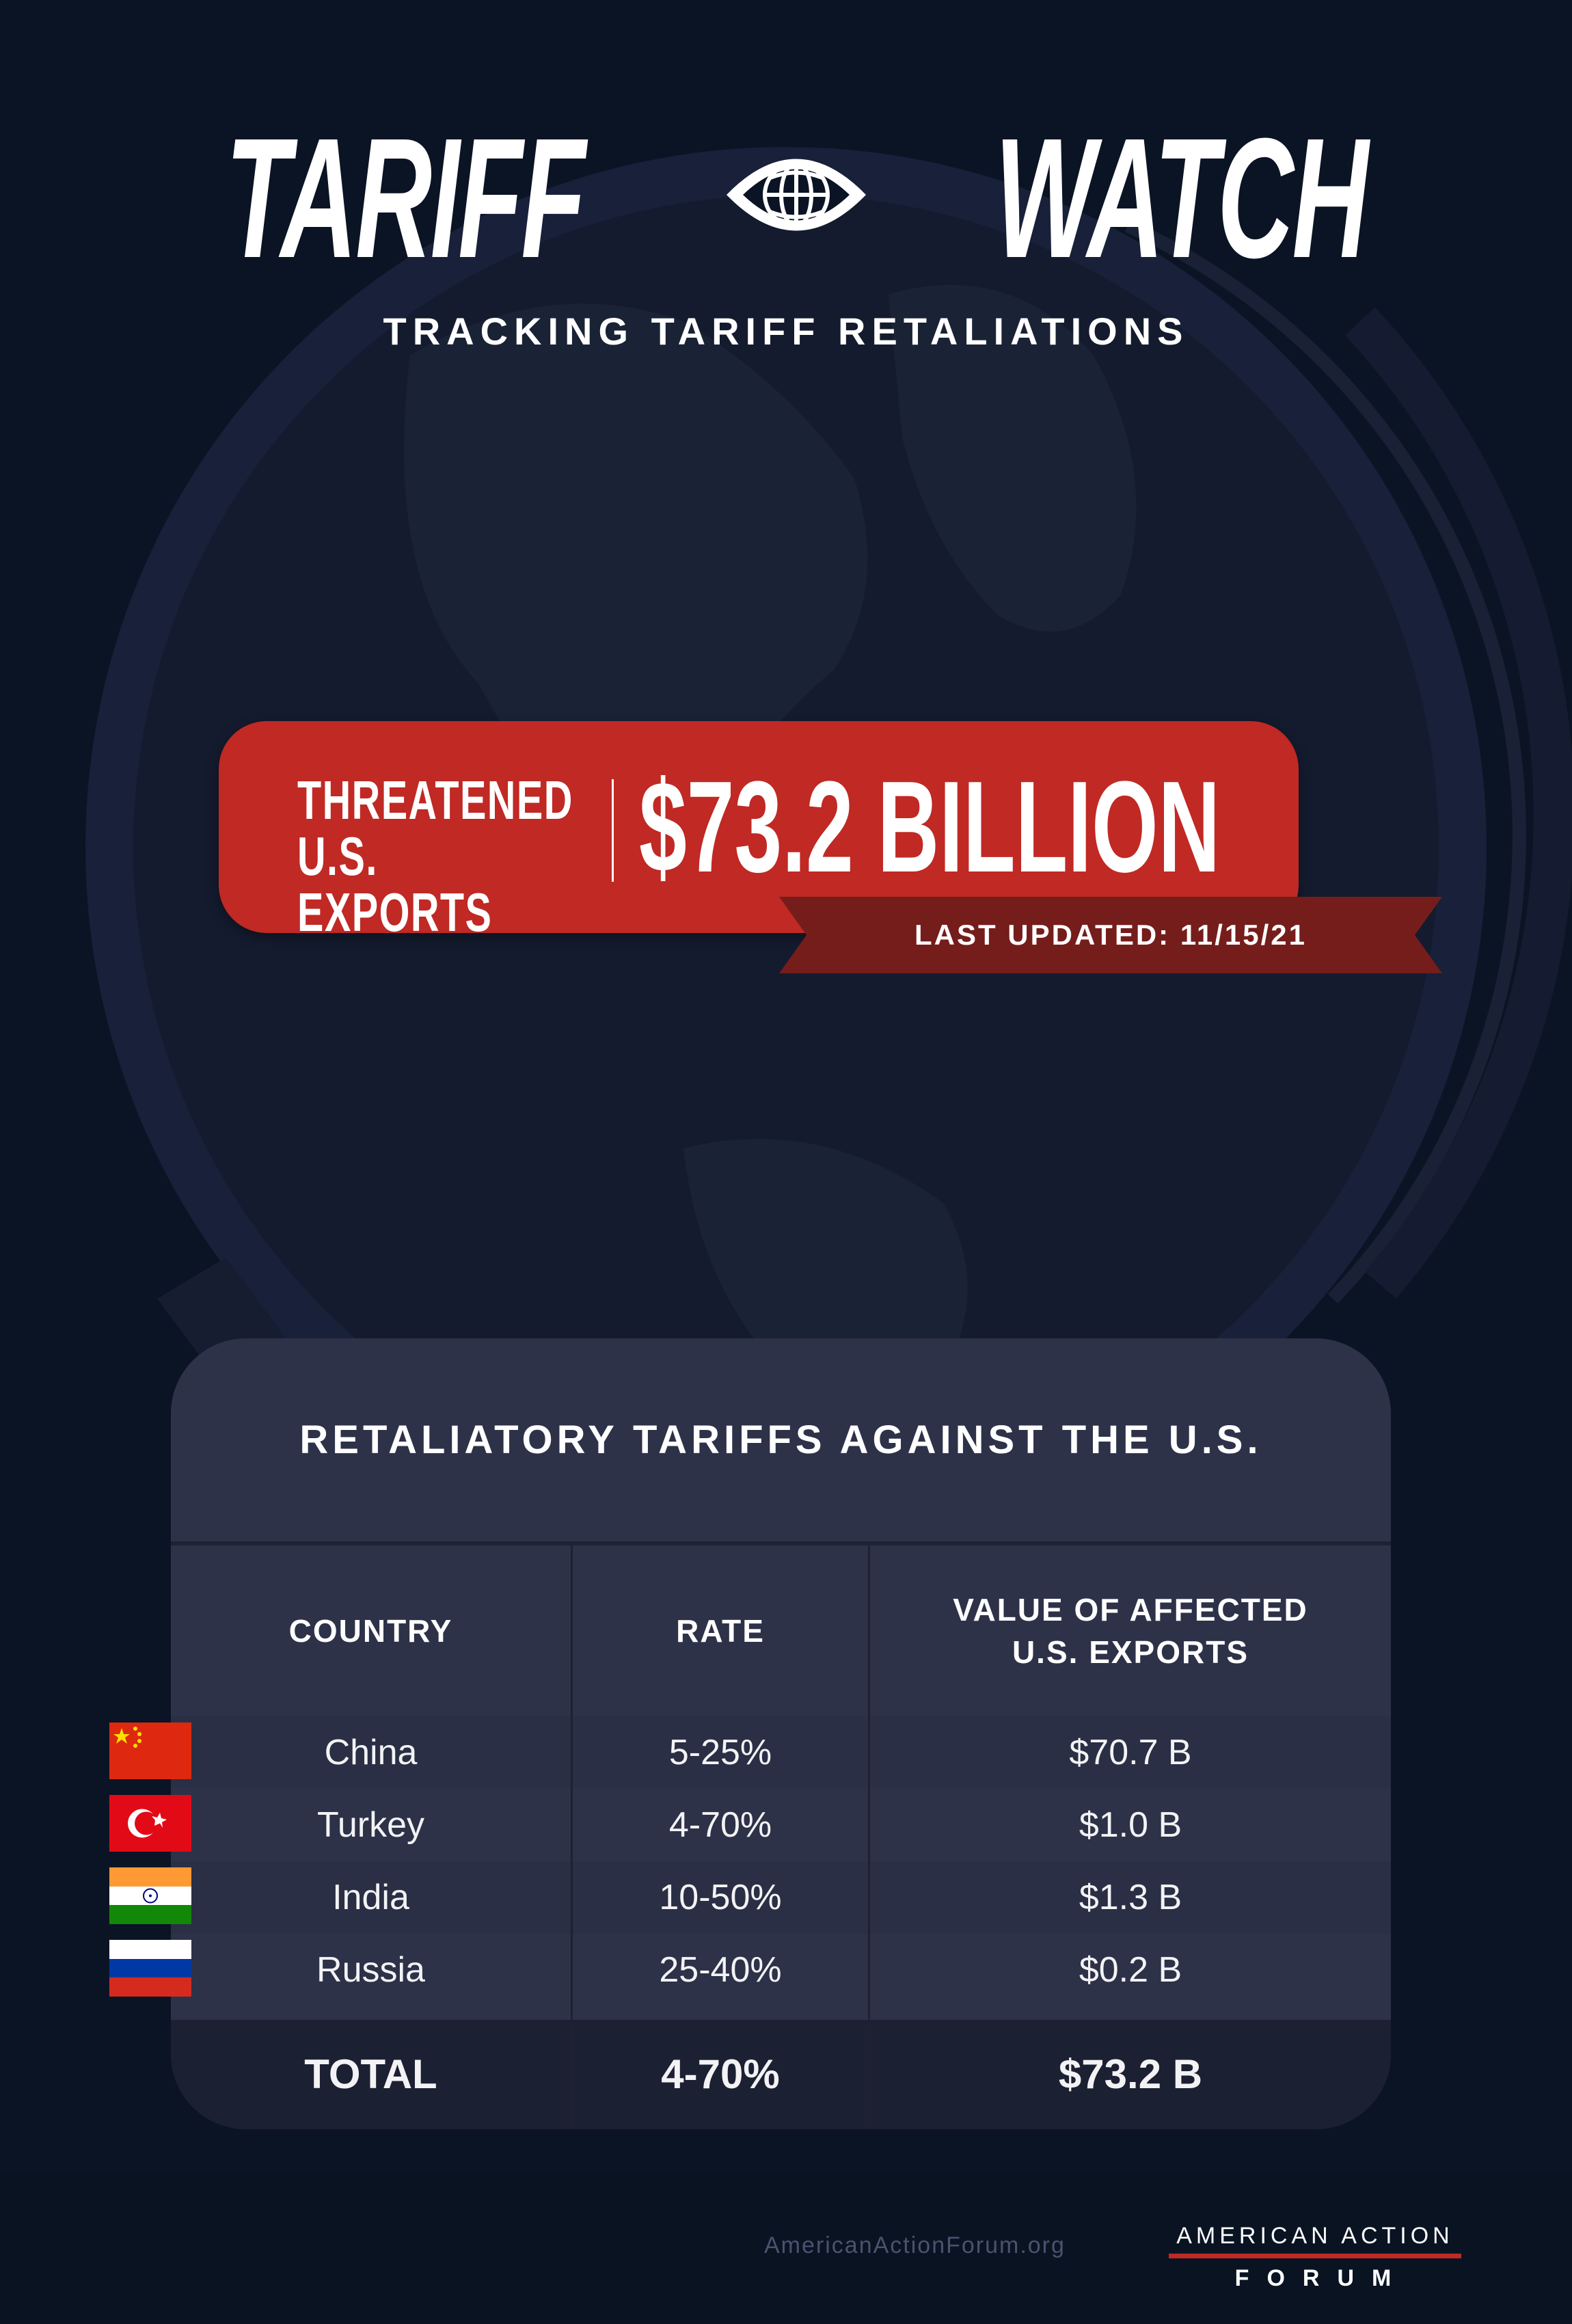  I want to click on turkey-flag-icon, so click(150, 1823).